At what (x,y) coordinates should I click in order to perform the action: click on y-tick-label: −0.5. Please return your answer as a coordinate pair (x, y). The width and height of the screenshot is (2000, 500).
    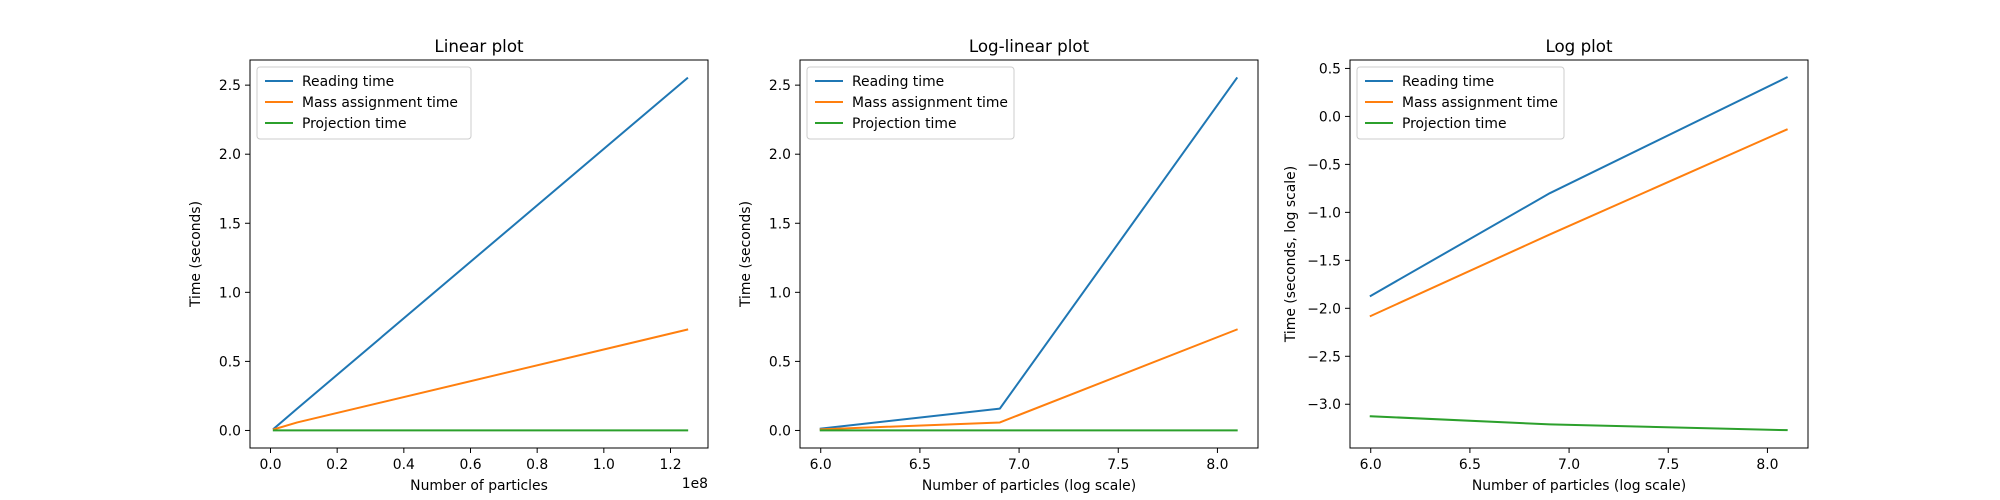
    Looking at the image, I should click on (1324, 165).